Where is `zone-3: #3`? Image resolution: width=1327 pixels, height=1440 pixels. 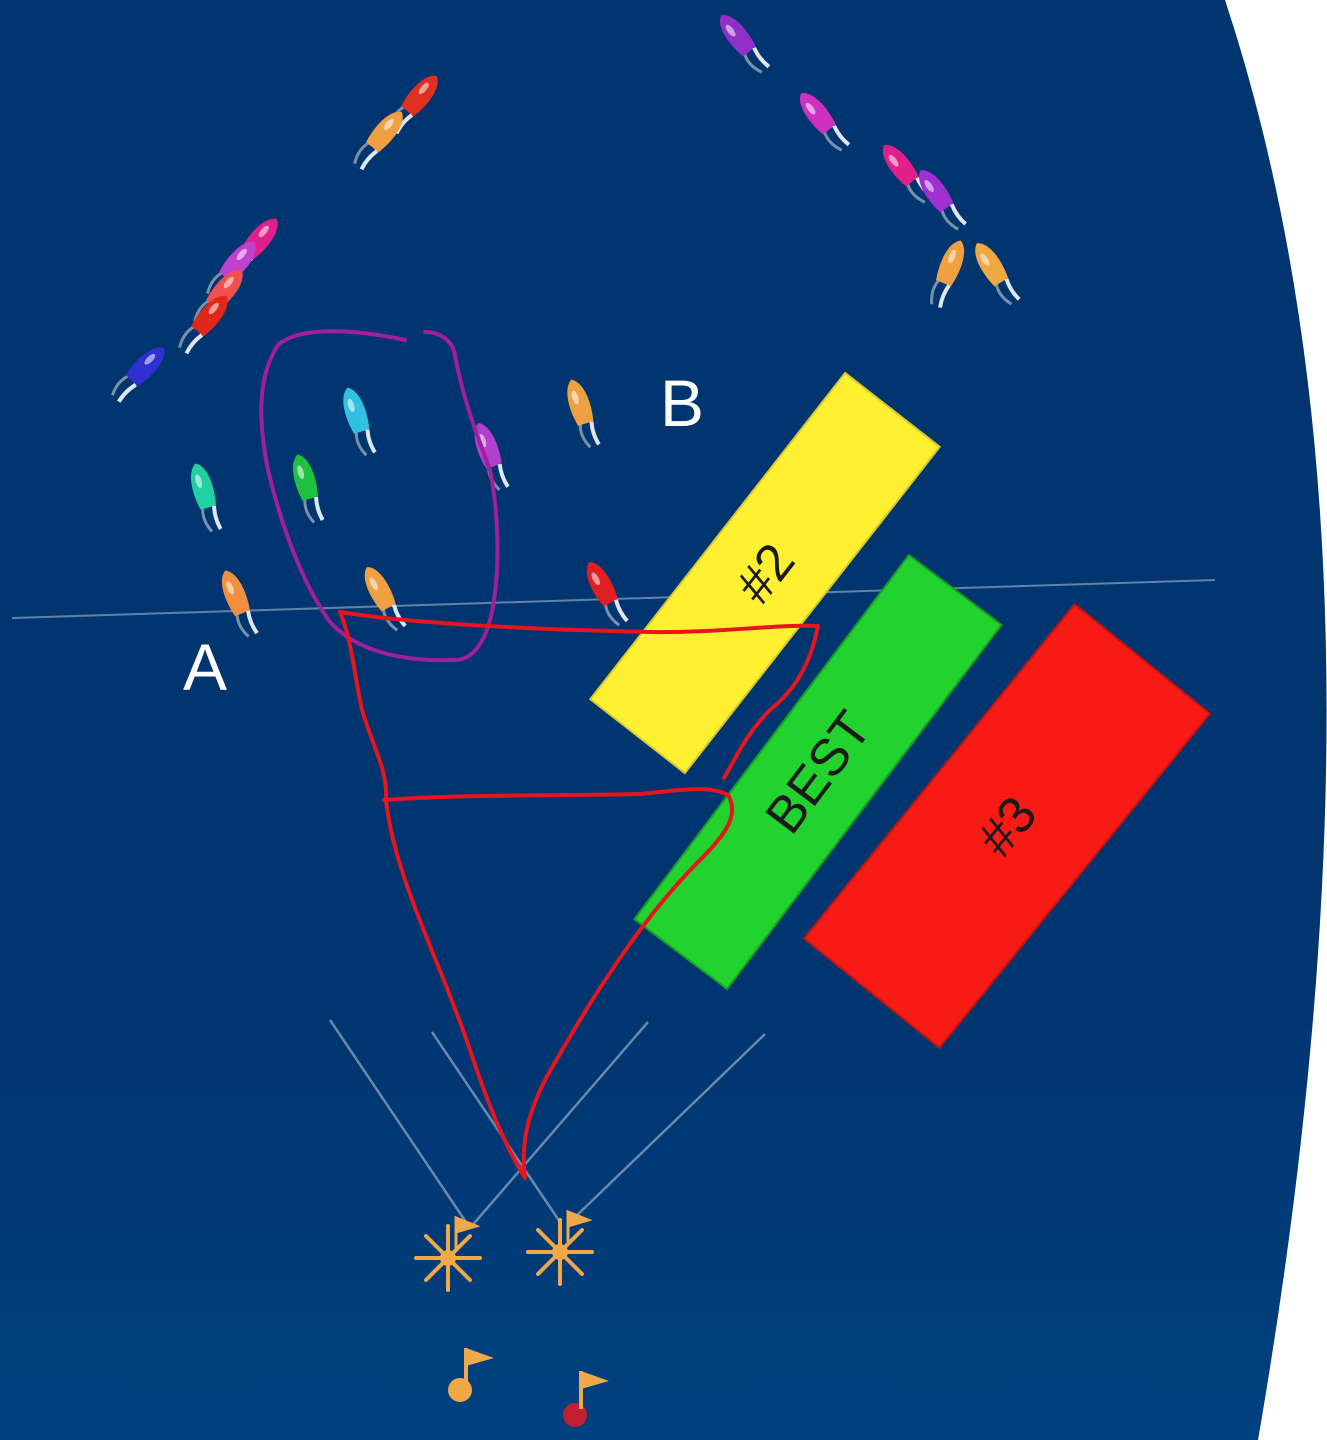 zone-3: #3 is located at coordinates (1007, 826).